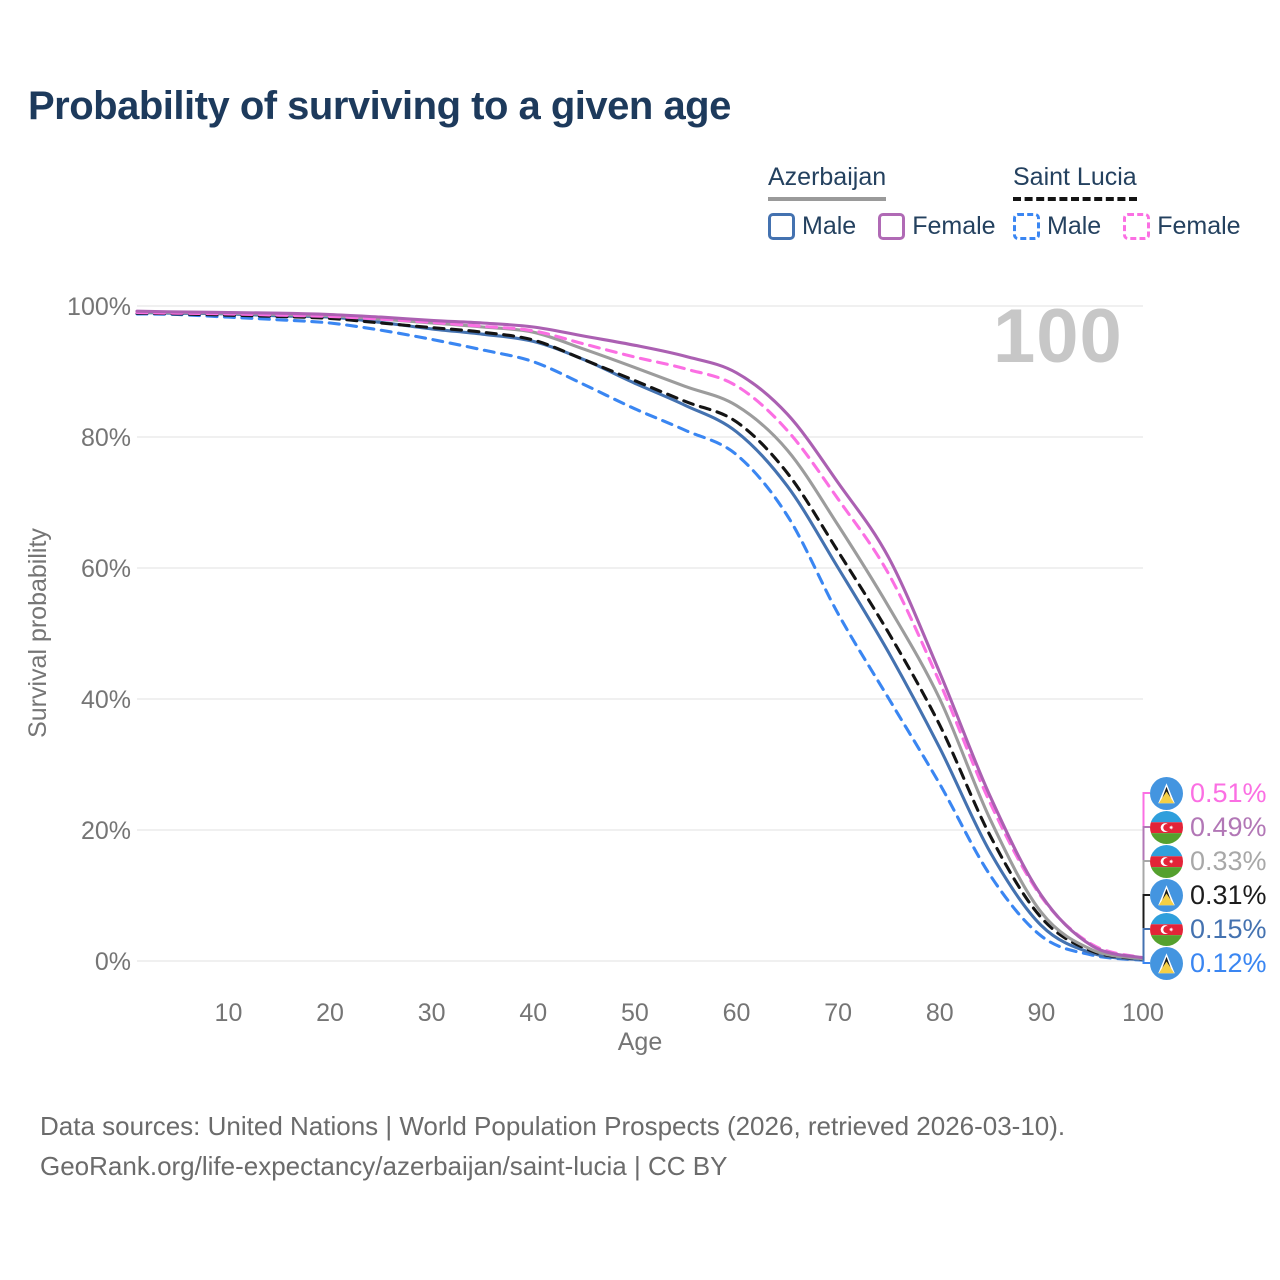 Image resolution: width=1280 pixels, height=1280 pixels. I want to click on end-label-azerbaijan-both-sexes: 0.33%, so click(1208, 861).